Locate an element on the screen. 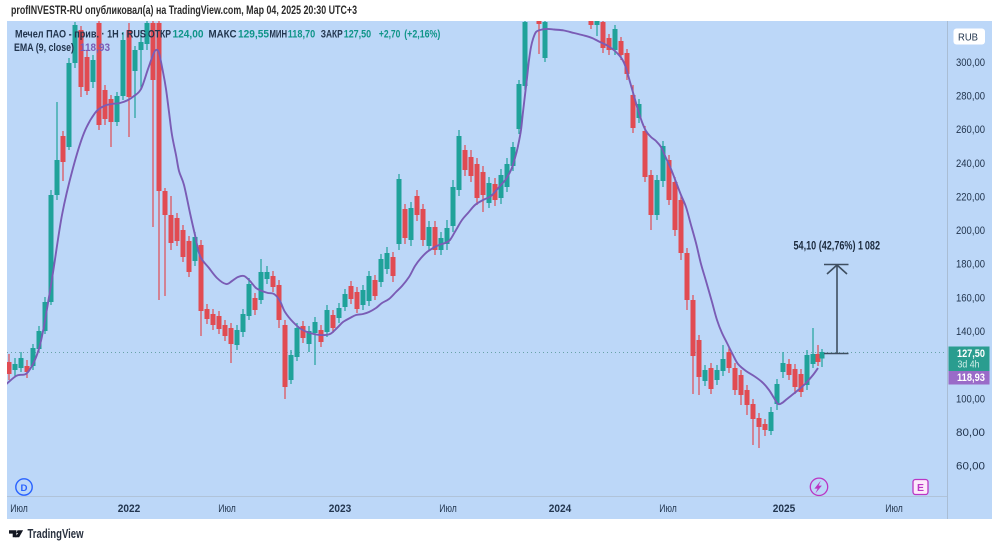 The width and height of the screenshot is (1000, 548). svg-text: 80,00 is located at coordinates (970, 433).